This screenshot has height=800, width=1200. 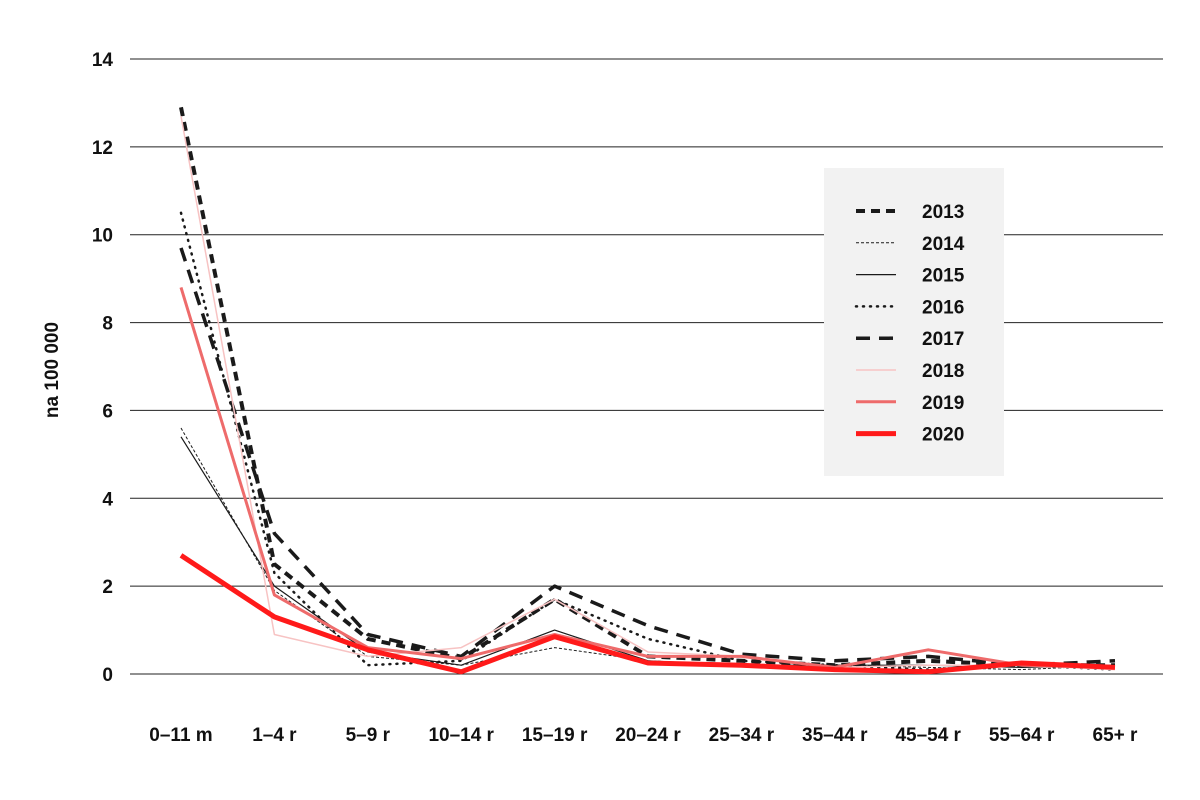 I want to click on legend-label-2016: 2016, so click(x=943, y=307).